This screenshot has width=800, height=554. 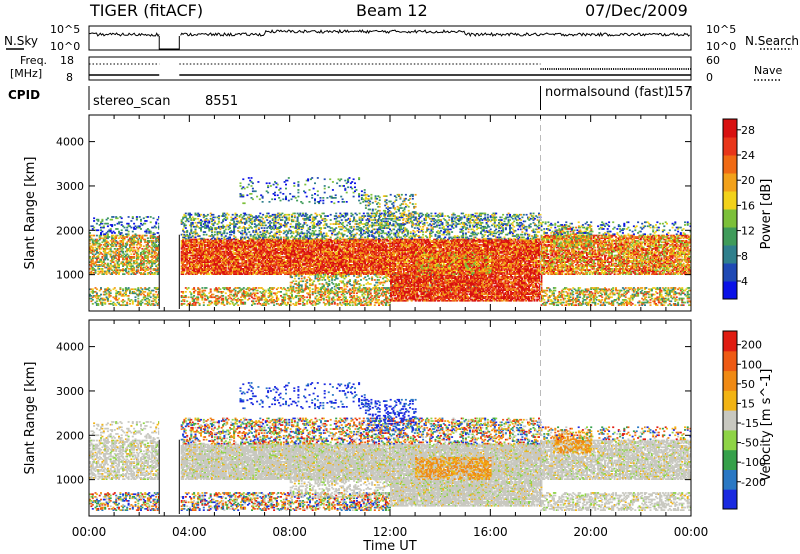 What do you see at coordinates (132, 101) in the screenshot?
I see `cpid-segment-1-name: stereo_scan` at bounding box center [132, 101].